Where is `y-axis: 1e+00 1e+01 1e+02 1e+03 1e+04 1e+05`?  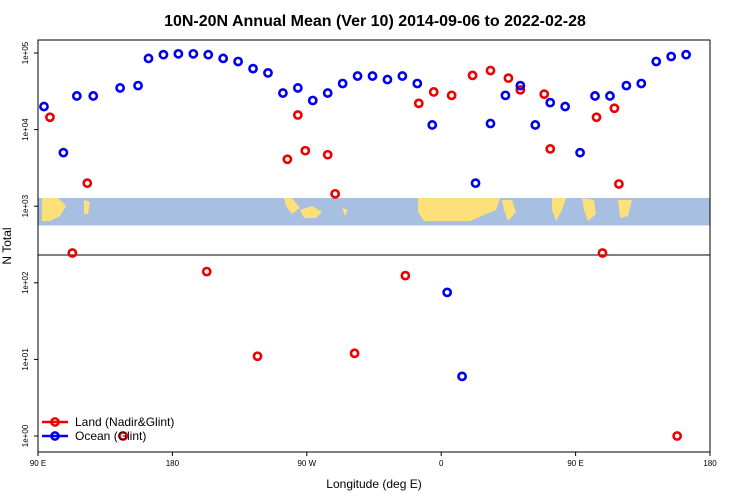
y-axis: 1e+00 1e+01 1e+02 1e+03 1e+04 1e+05 is located at coordinates (29, 244).